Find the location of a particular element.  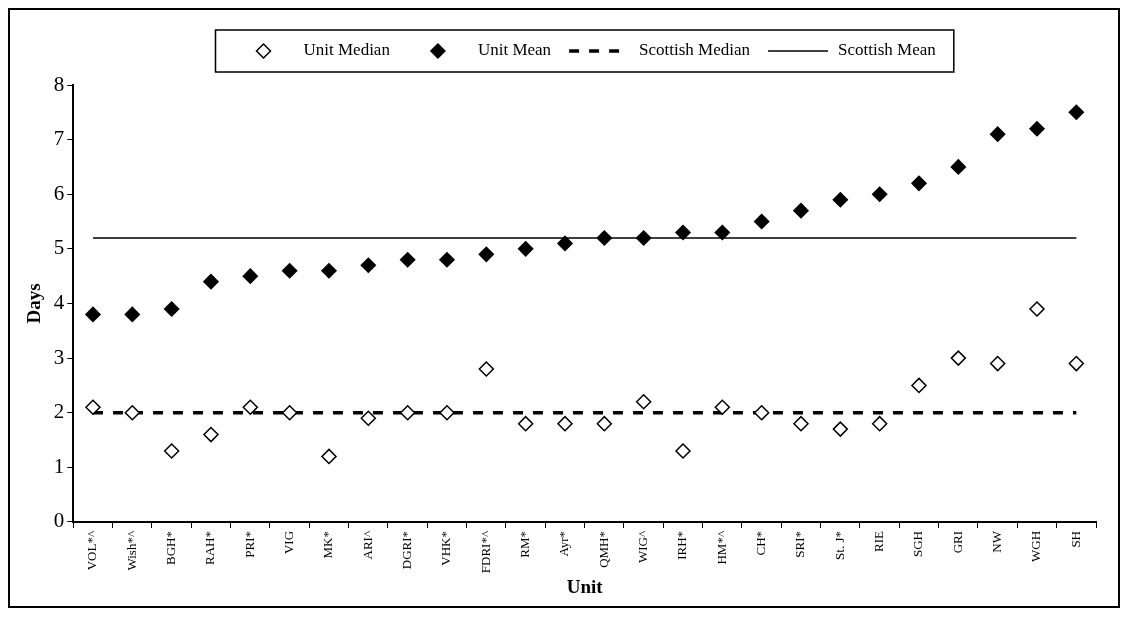

legend-label: Scottish Median is located at coordinates (695, 50).